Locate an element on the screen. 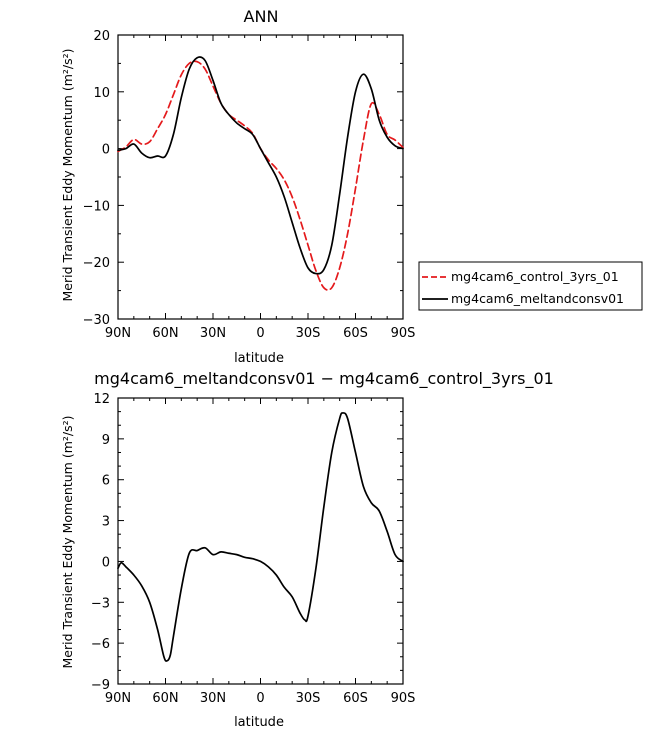  bottom-chart-ytick-label: 6 is located at coordinates (106, 481).